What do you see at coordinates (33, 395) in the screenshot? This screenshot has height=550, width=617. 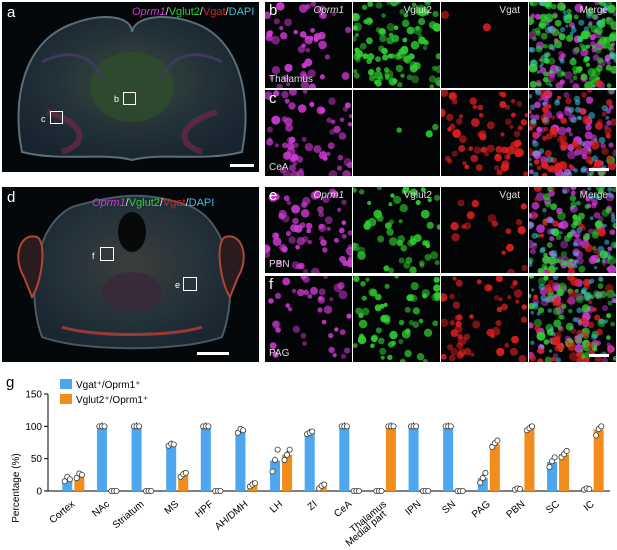 I see `y-tick-label: 150` at bounding box center [33, 395].